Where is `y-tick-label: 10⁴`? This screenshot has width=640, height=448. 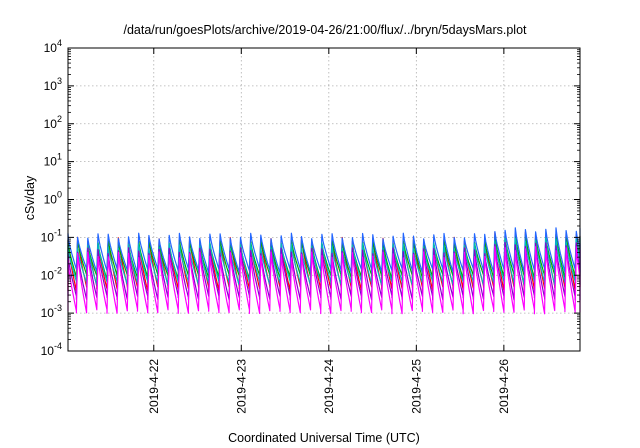
y-tick-label: 10⁴ is located at coordinates (53, 46).